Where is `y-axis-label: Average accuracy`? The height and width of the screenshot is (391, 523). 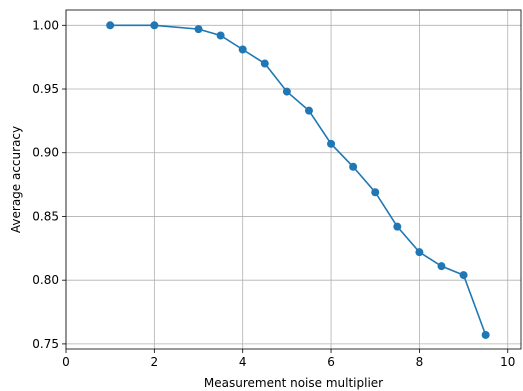 y-axis-label: Average accuracy is located at coordinates (16, 179).